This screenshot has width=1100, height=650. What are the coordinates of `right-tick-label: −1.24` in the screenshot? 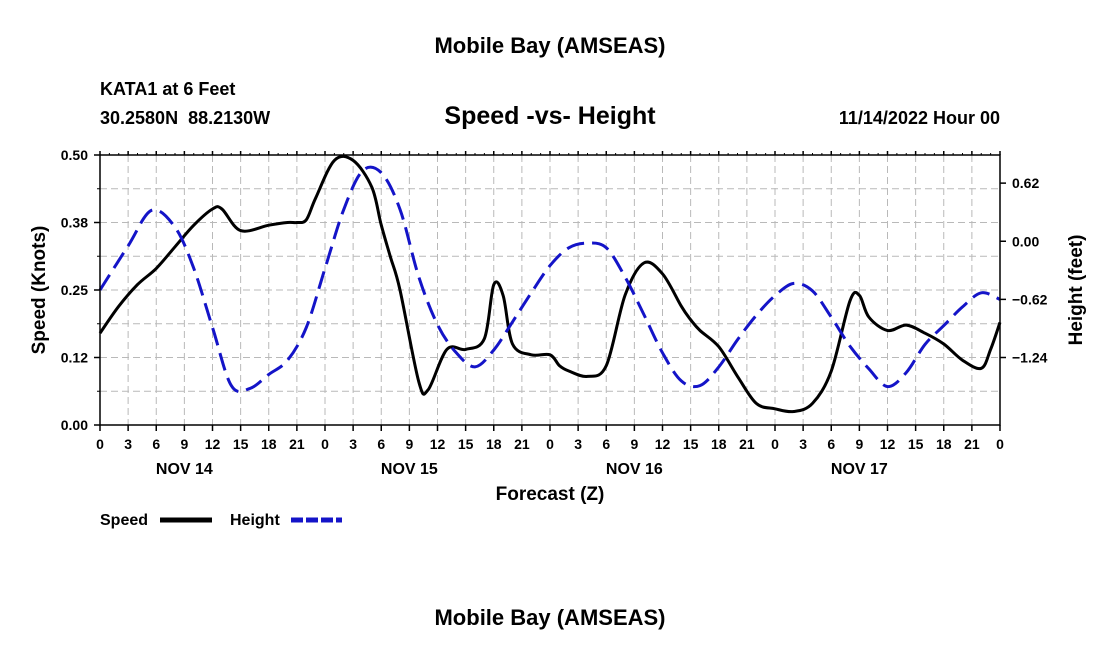 It's located at (1030, 358).